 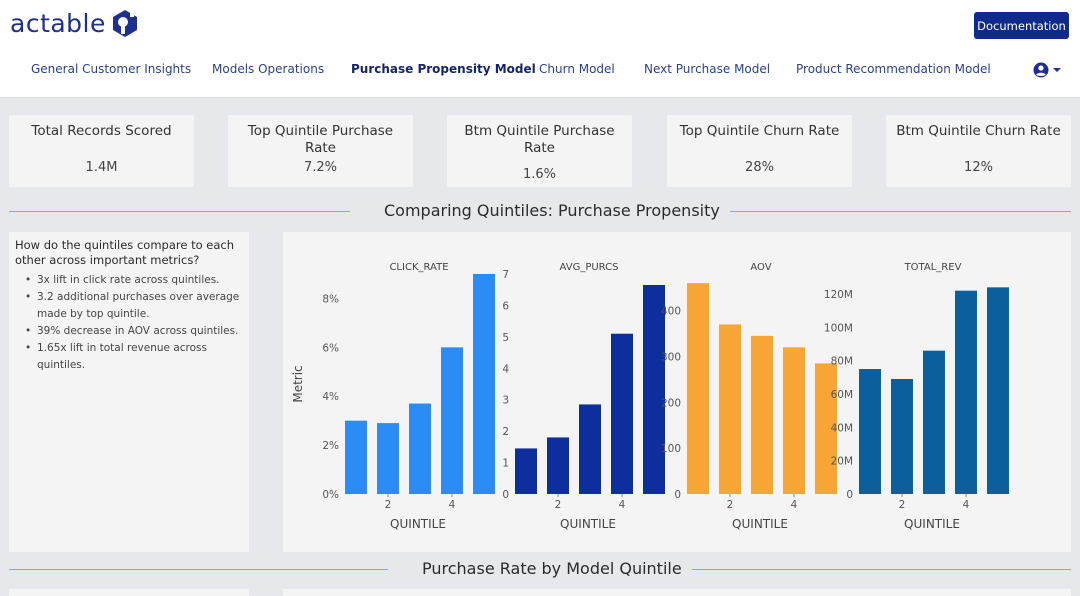 I want to click on kpi-label: Btm Quintile Purchase Rate, so click(x=539, y=139).